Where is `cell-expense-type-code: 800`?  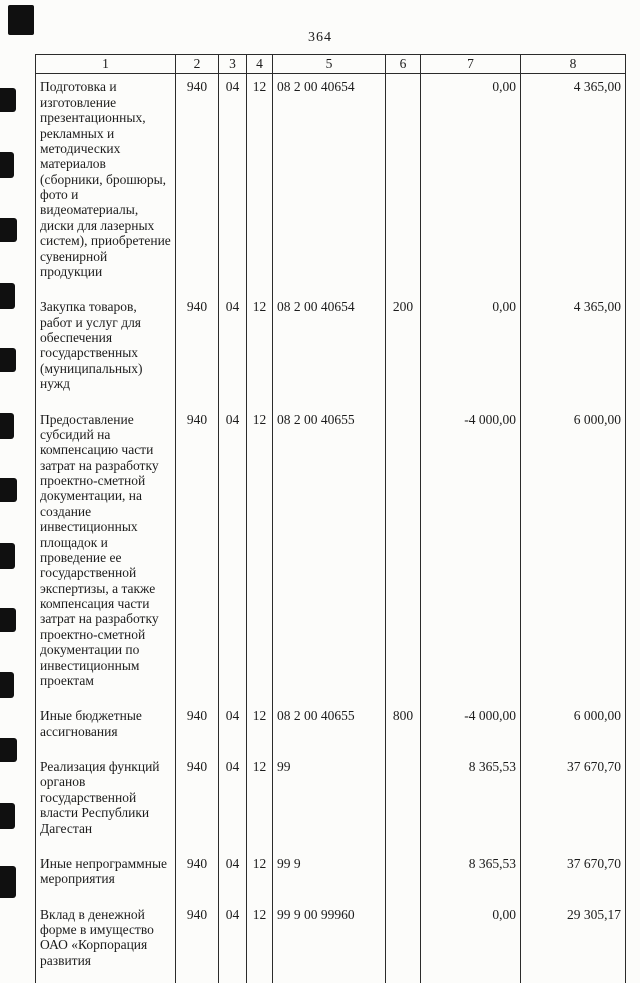 cell-expense-type-code: 800 is located at coordinates (403, 728).